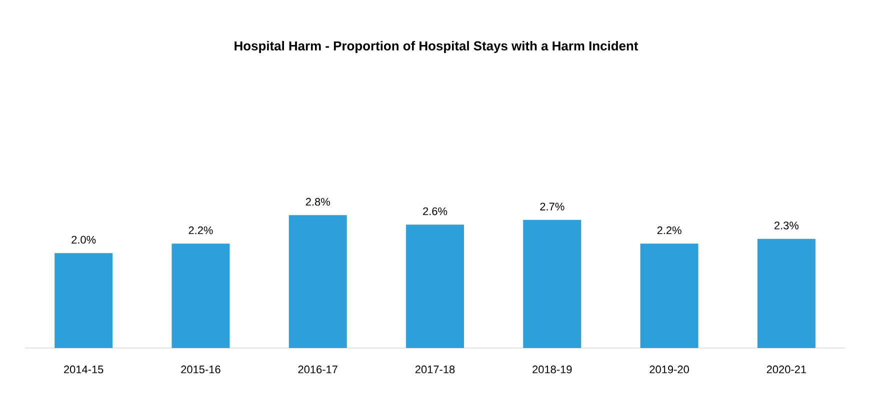 The height and width of the screenshot is (419, 873). What do you see at coordinates (84, 240) in the screenshot?
I see `data-label: 2.0%` at bounding box center [84, 240].